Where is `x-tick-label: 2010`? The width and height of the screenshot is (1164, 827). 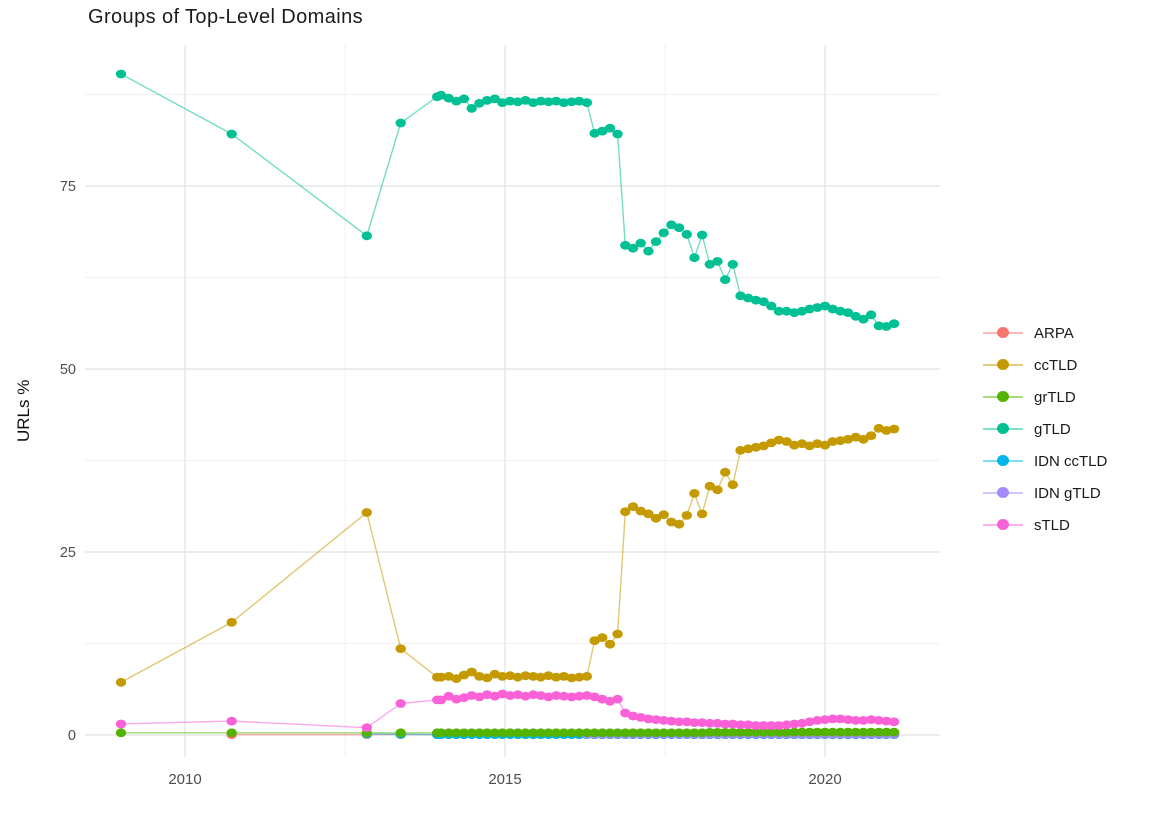
x-tick-label: 2010 is located at coordinates (184, 779).